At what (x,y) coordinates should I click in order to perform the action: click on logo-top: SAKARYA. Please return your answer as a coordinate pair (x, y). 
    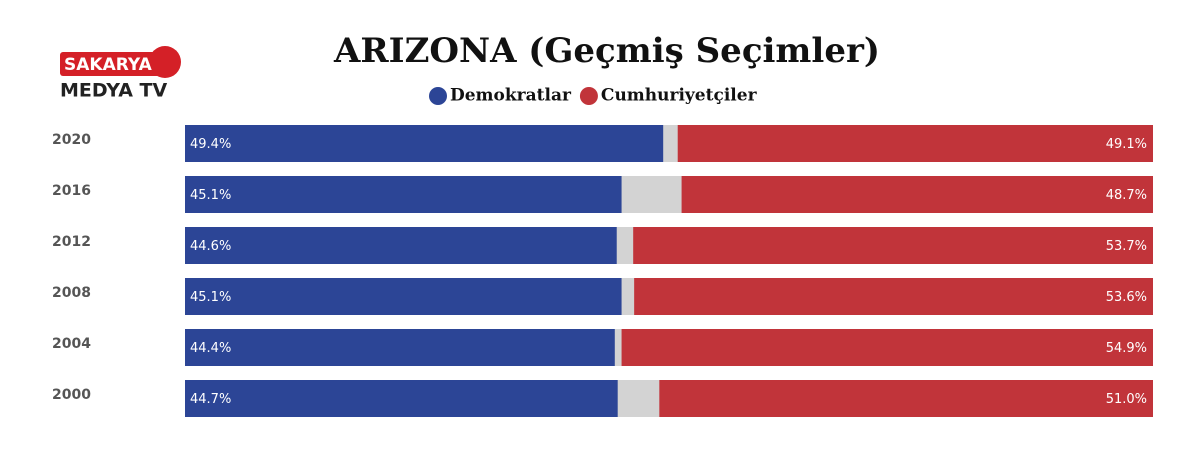
    Looking at the image, I should click on (108, 65).